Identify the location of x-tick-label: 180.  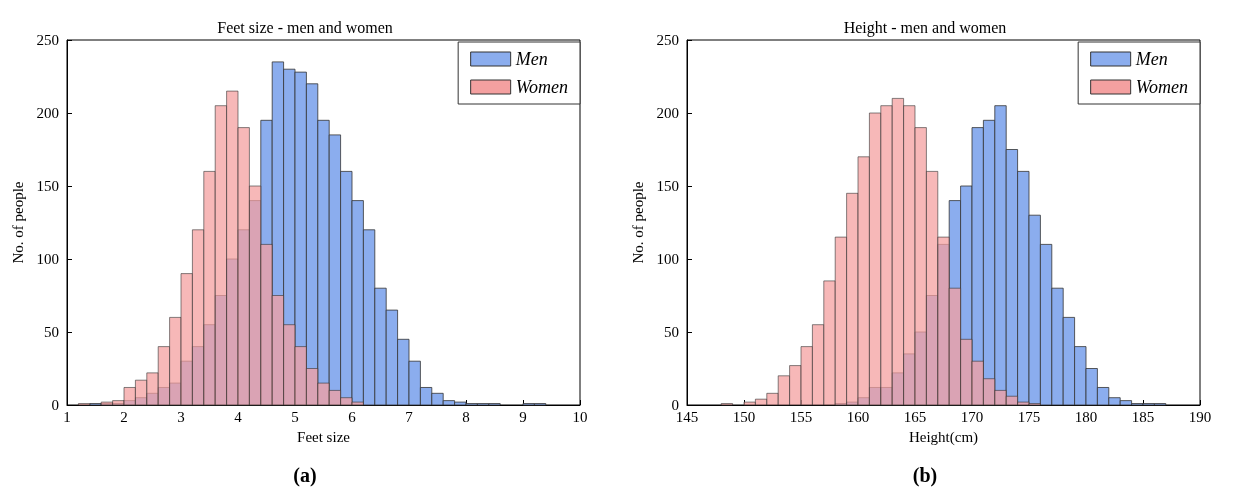
(1086, 416).